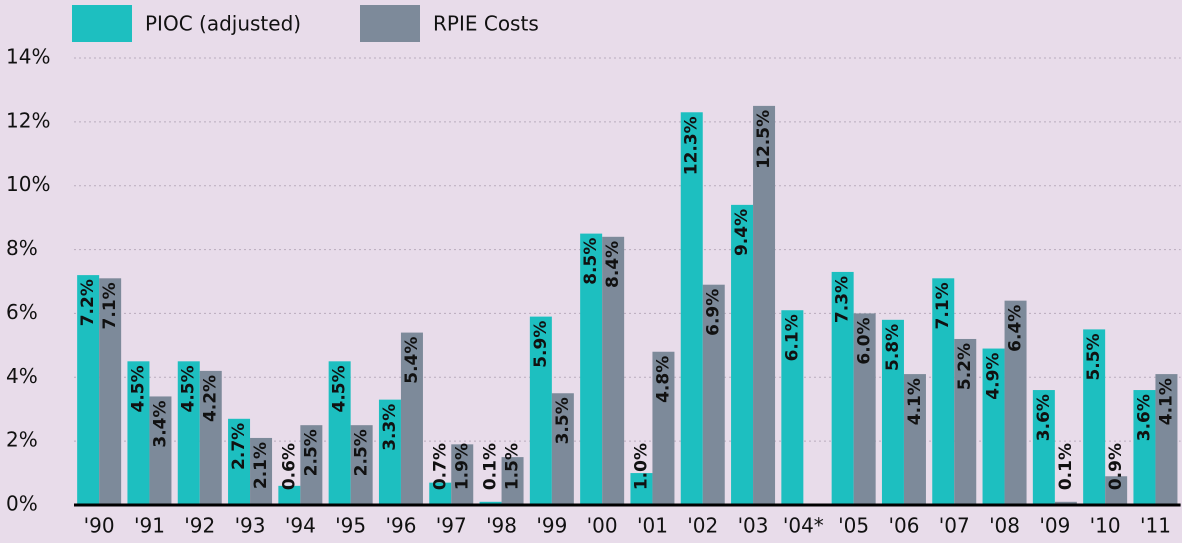 This screenshot has height=543, width=1182. I want to click on y-tick-label: 0%, so click(22, 504).